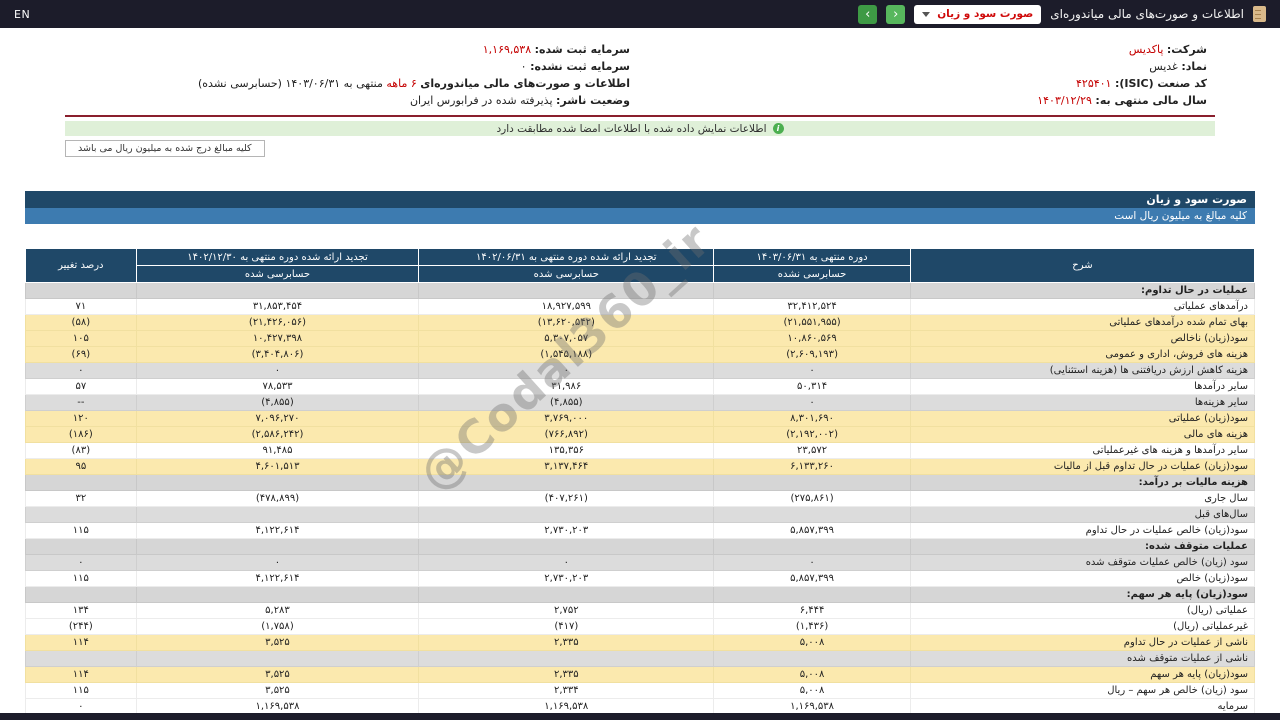 The image size is (1280, 720). What do you see at coordinates (1094, 83) in the screenshot?
I see `isic-value: ۴۲۵۴۰۱` at bounding box center [1094, 83].